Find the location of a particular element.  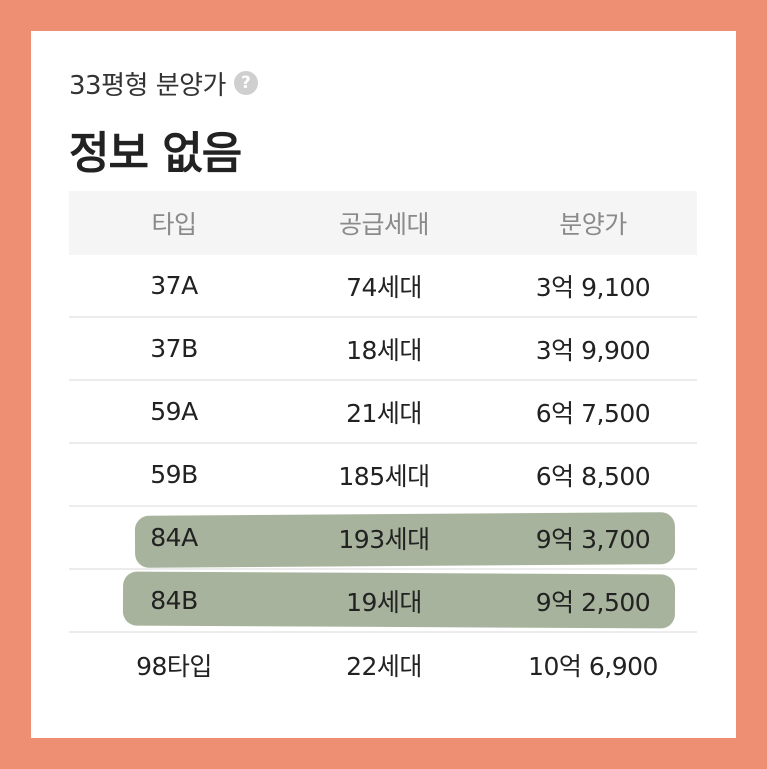

table-header-row: 타입 공급세대 분양가 is located at coordinates (383, 223).